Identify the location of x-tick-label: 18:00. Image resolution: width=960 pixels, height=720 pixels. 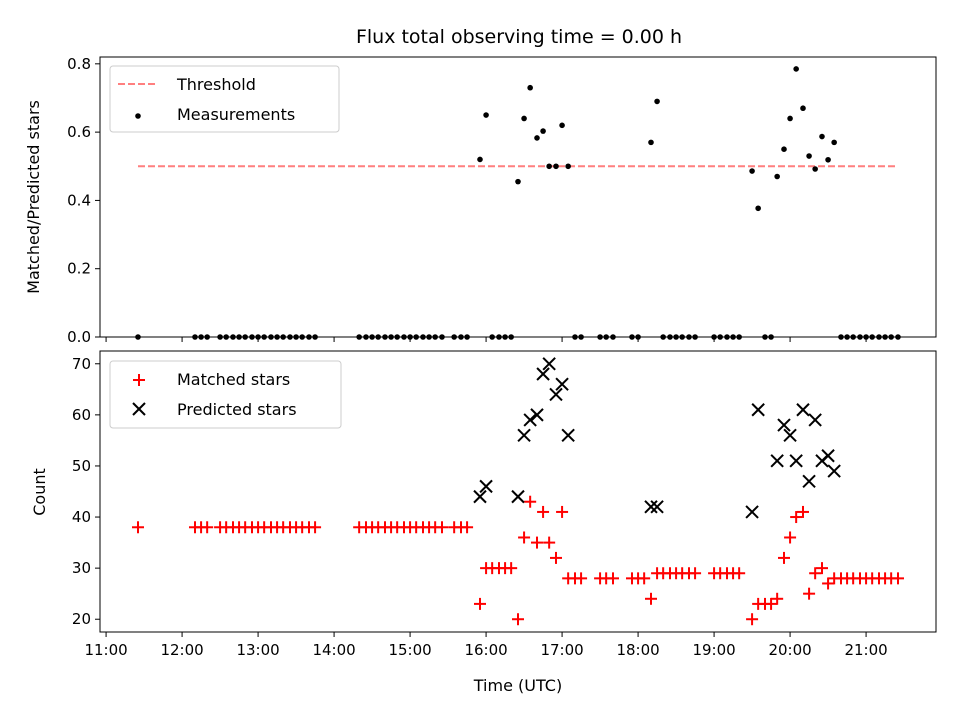
(637, 650).